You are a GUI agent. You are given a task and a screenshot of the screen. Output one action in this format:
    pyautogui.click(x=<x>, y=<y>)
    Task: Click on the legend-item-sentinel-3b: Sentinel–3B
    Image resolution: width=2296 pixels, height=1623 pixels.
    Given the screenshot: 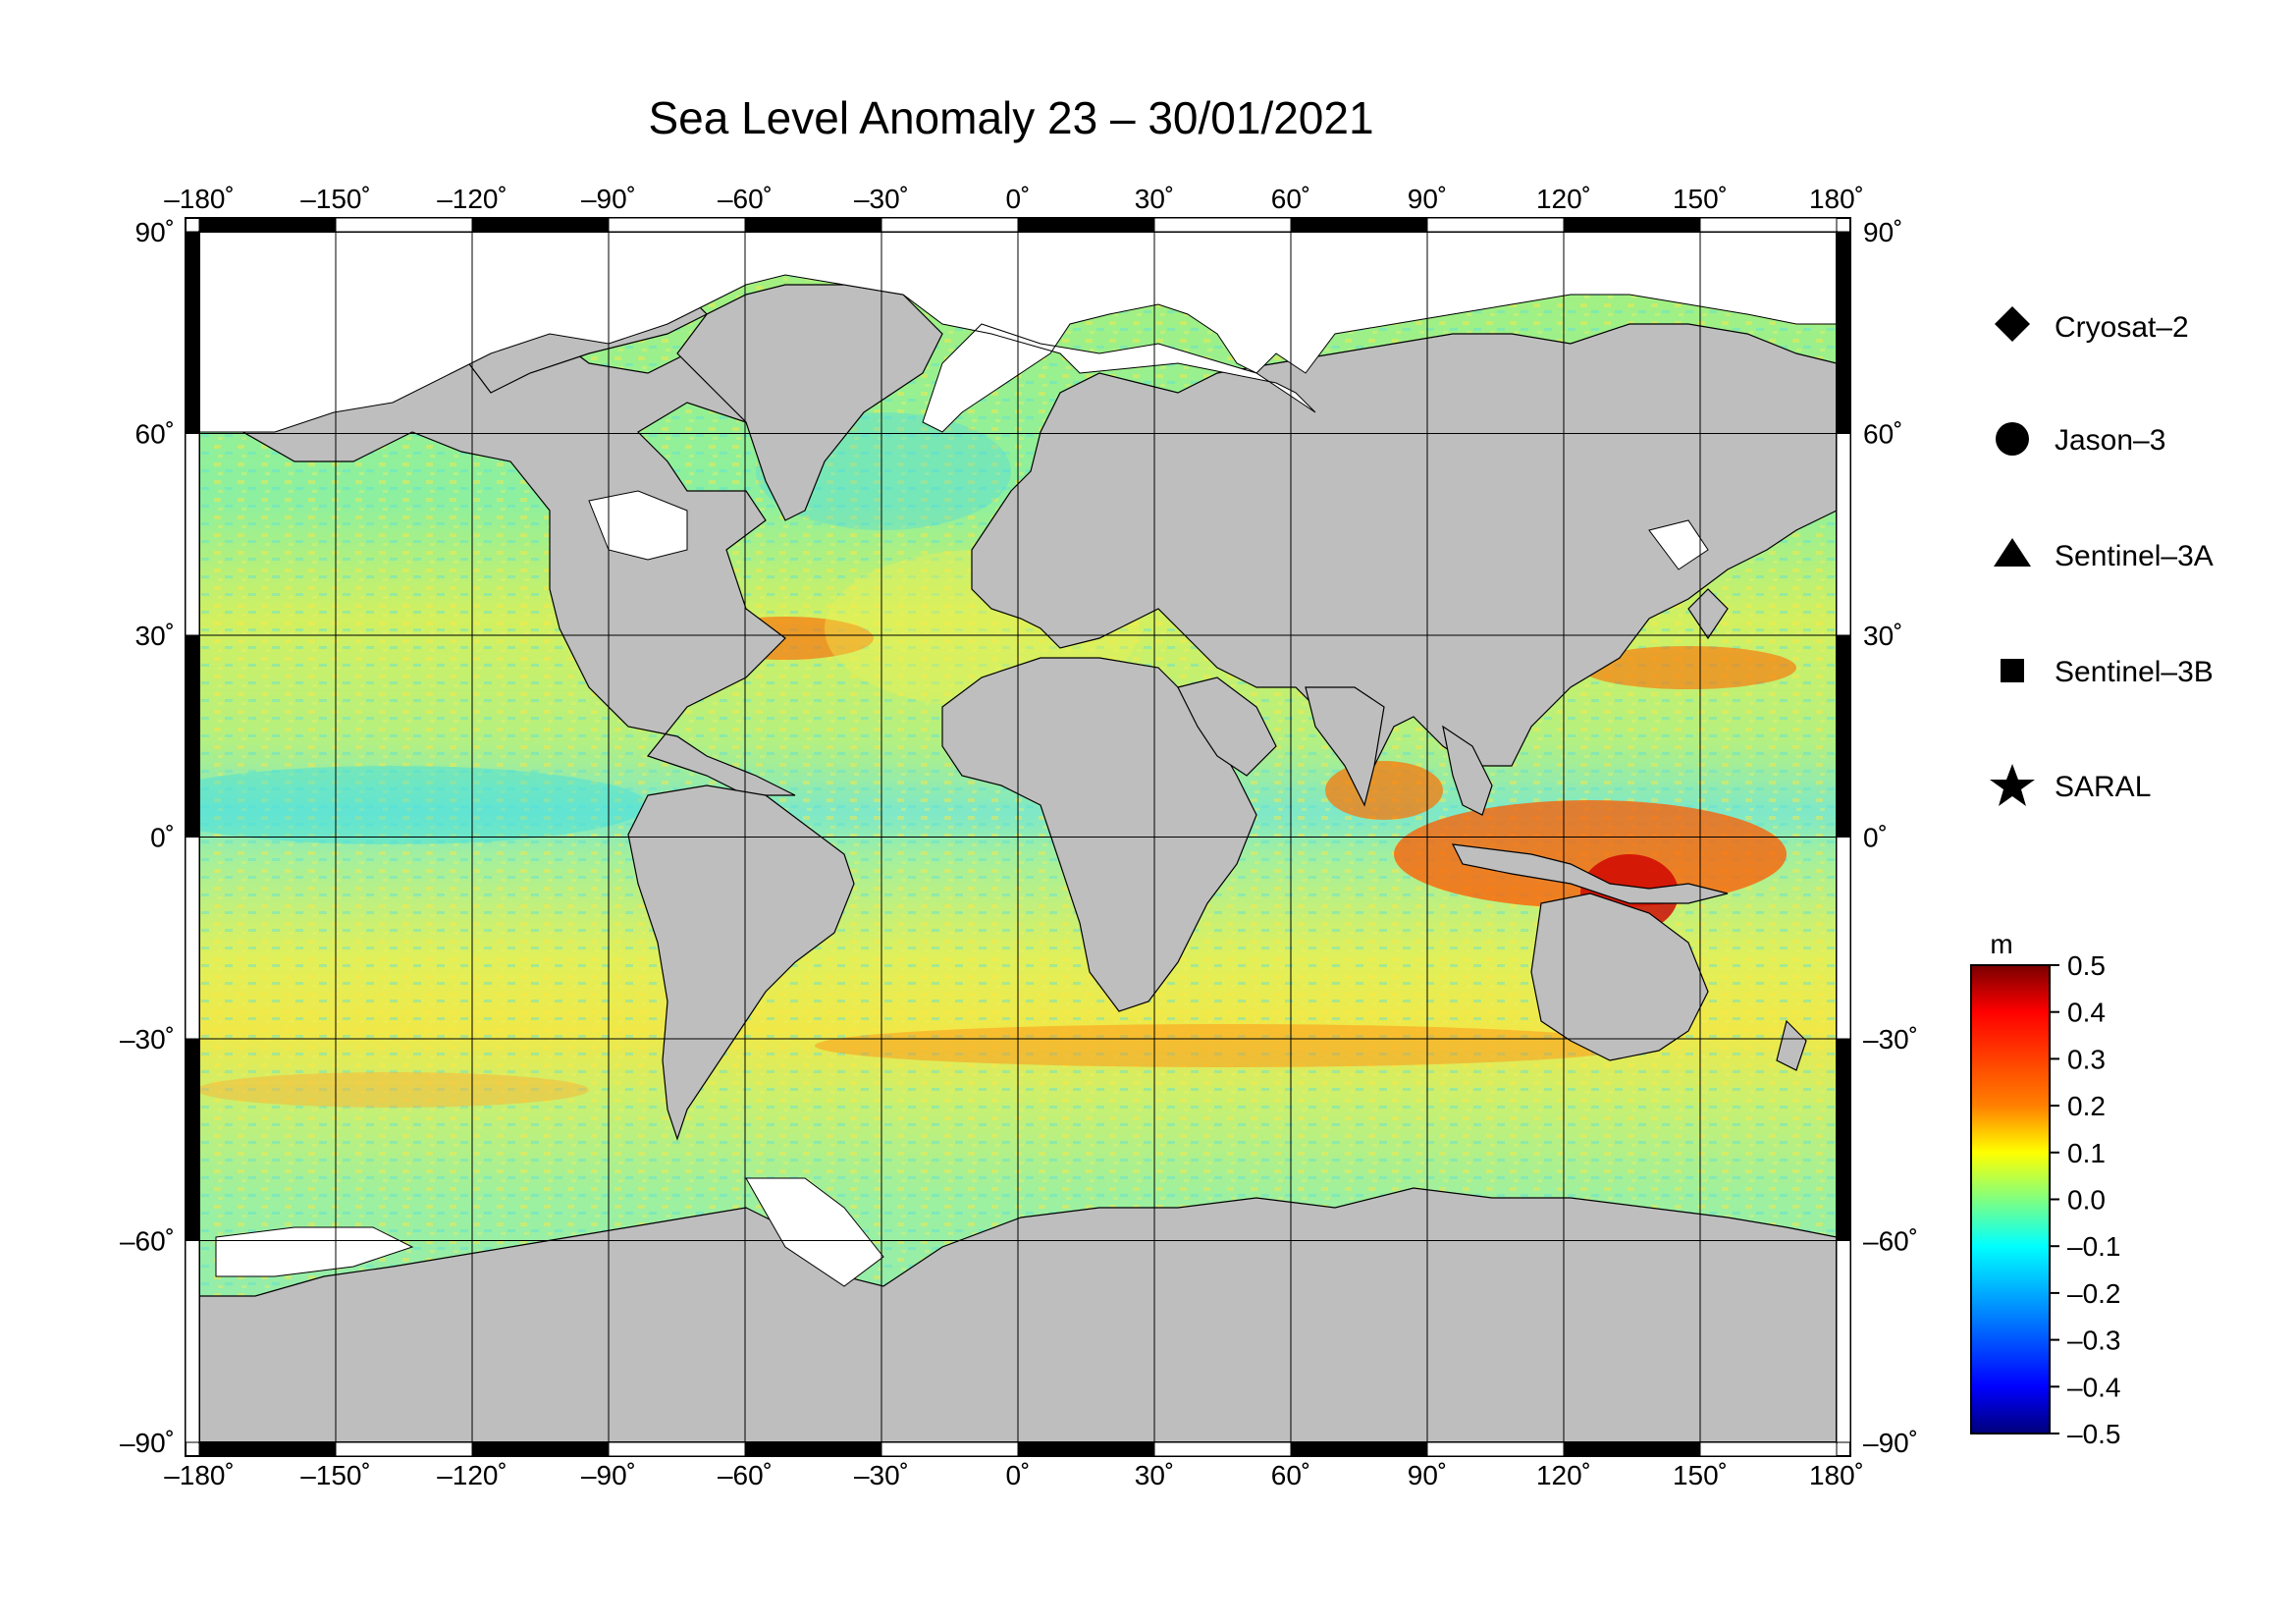 What is the action you would take?
    pyautogui.click(x=2107, y=672)
    